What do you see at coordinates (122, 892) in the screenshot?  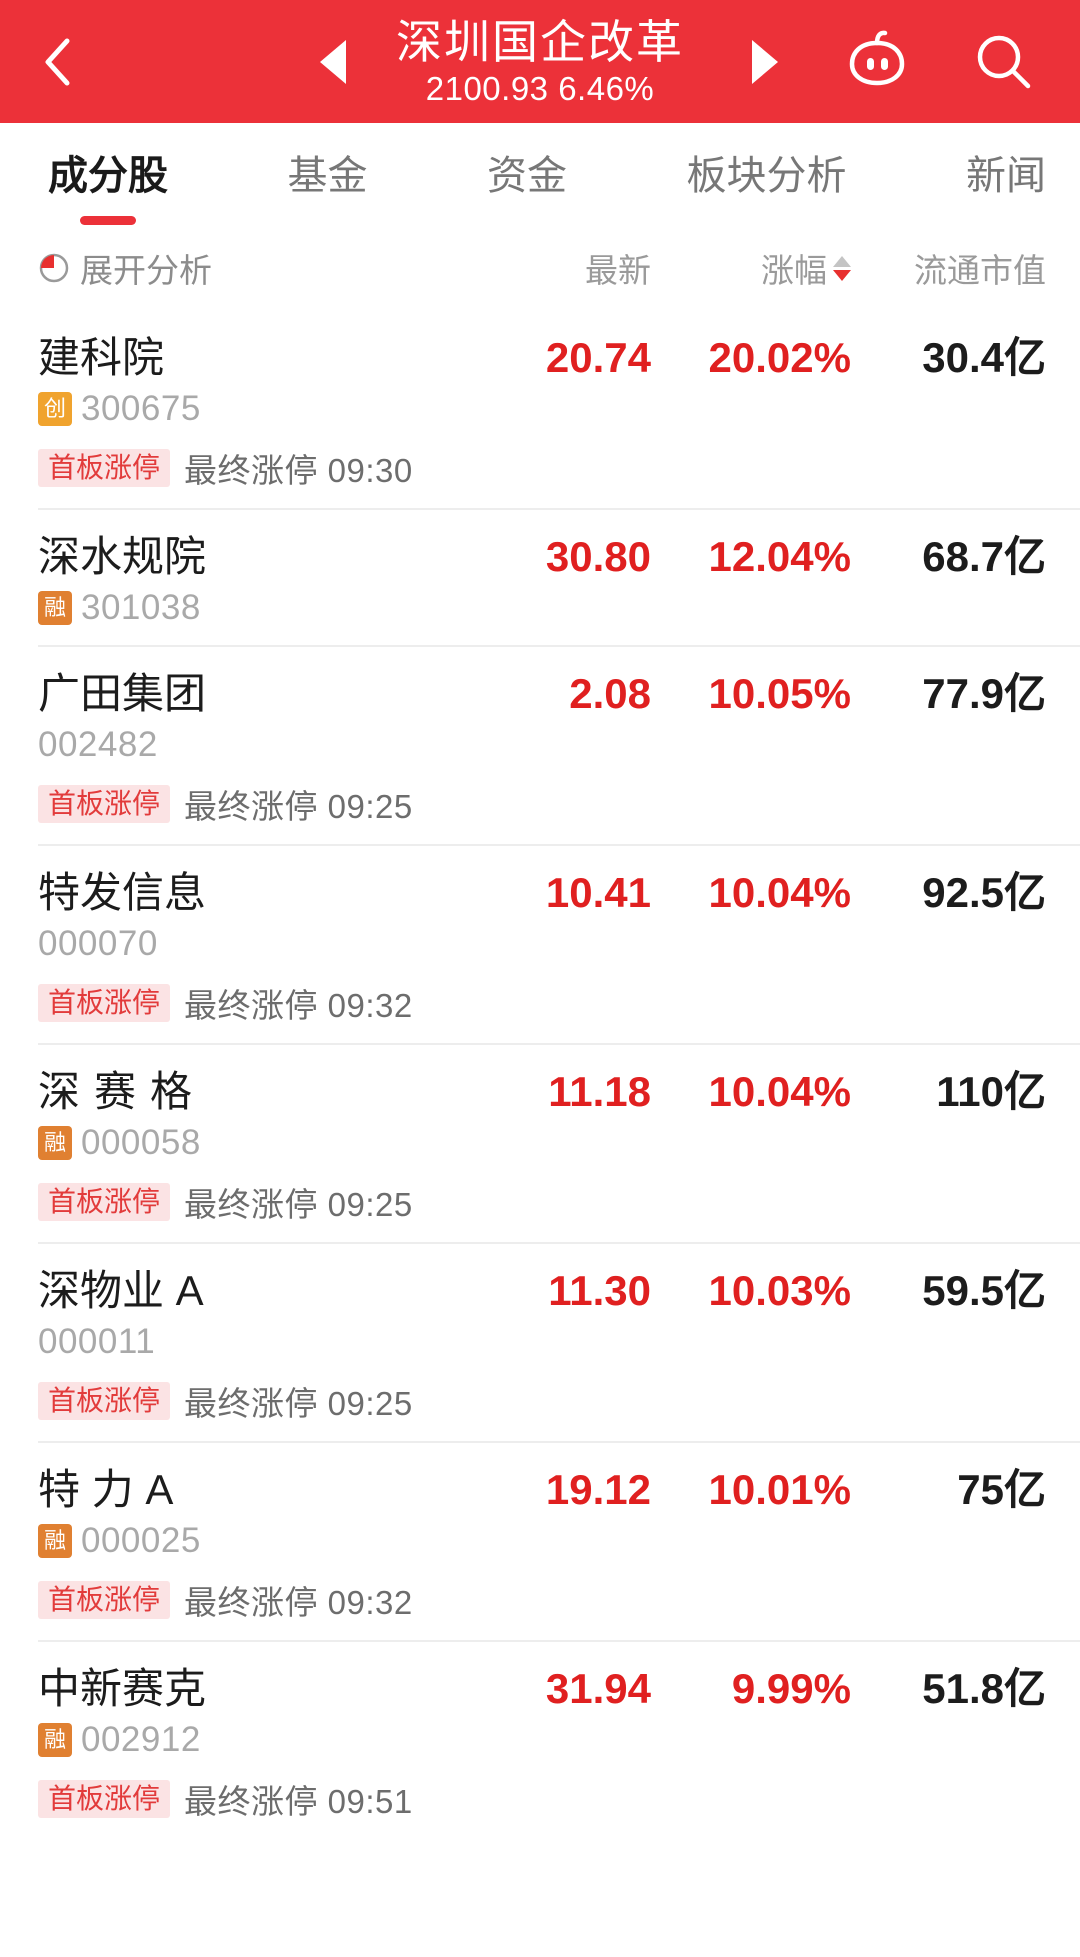 I see `stock-name: 特发信息` at bounding box center [122, 892].